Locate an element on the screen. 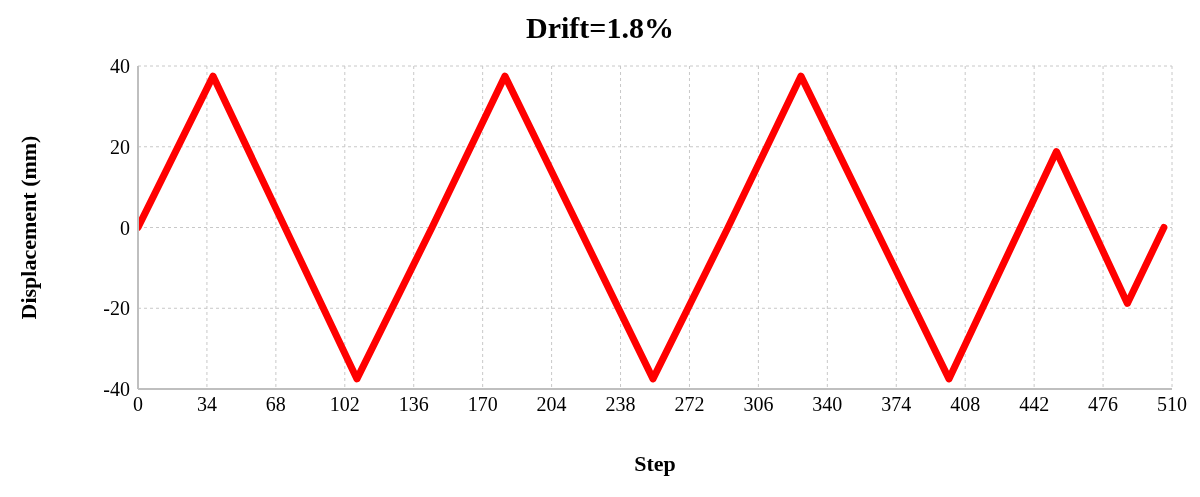 The height and width of the screenshot is (497, 1200). x-tick-label: 408 is located at coordinates (965, 404).